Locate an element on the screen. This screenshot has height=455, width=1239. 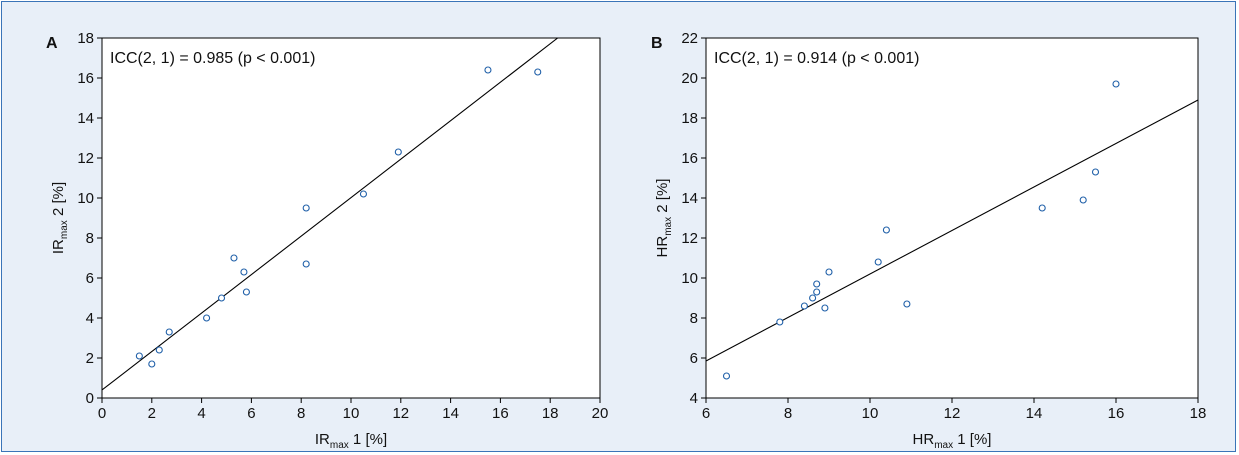
y-tick-label: 0 is located at coordinates (90, 398).